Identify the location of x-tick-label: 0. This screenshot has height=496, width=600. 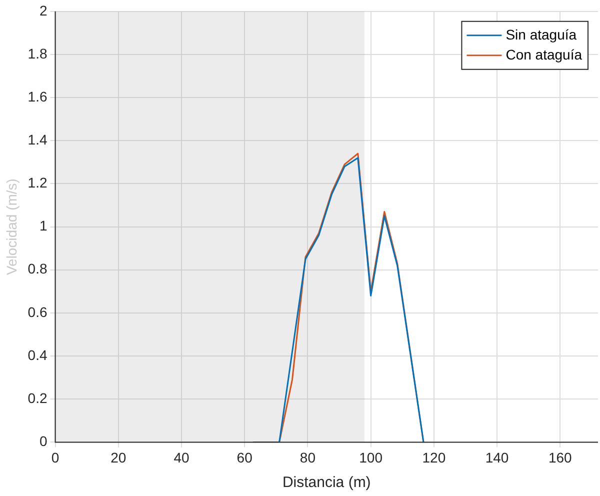
(55, 457).